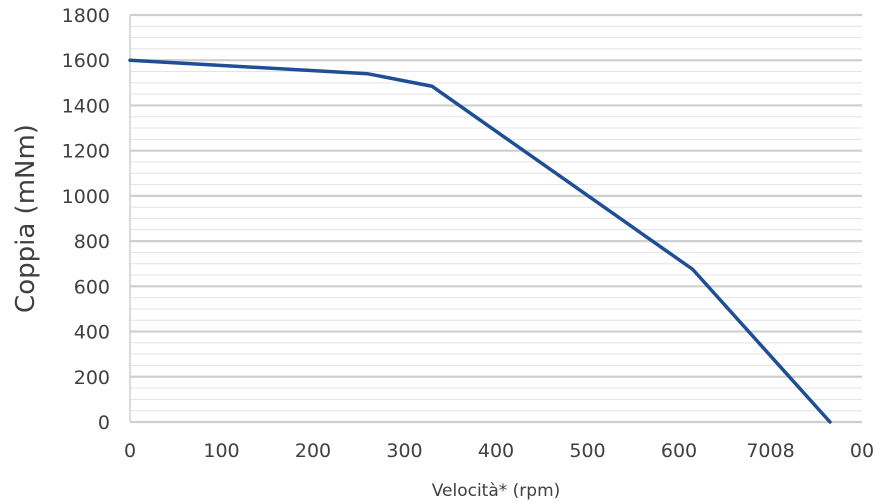 The image size is (887, 503). What do you see at coordinates (86, 197) in the screenshot?
I see `y-tick-label: 1000` at bounding box center [86, 197].